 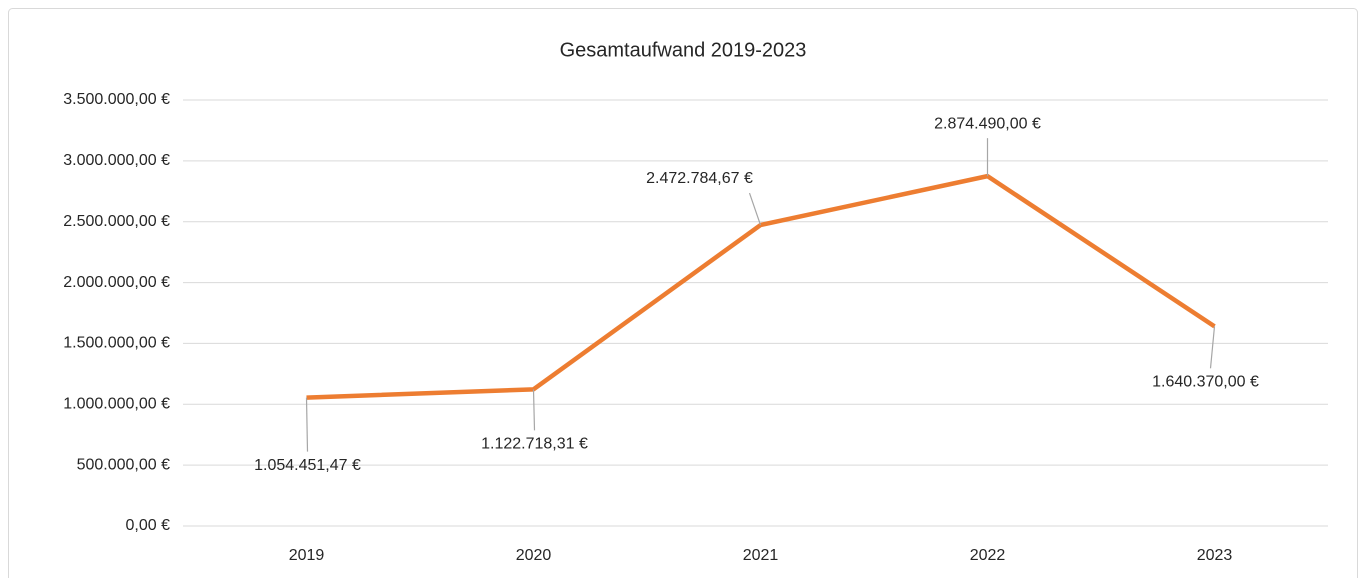 What do you see at coordinates (1205, 382) in the screenshot?
I see `data-label: 1.640.370,00 €` at bounding box center [1205, 382].